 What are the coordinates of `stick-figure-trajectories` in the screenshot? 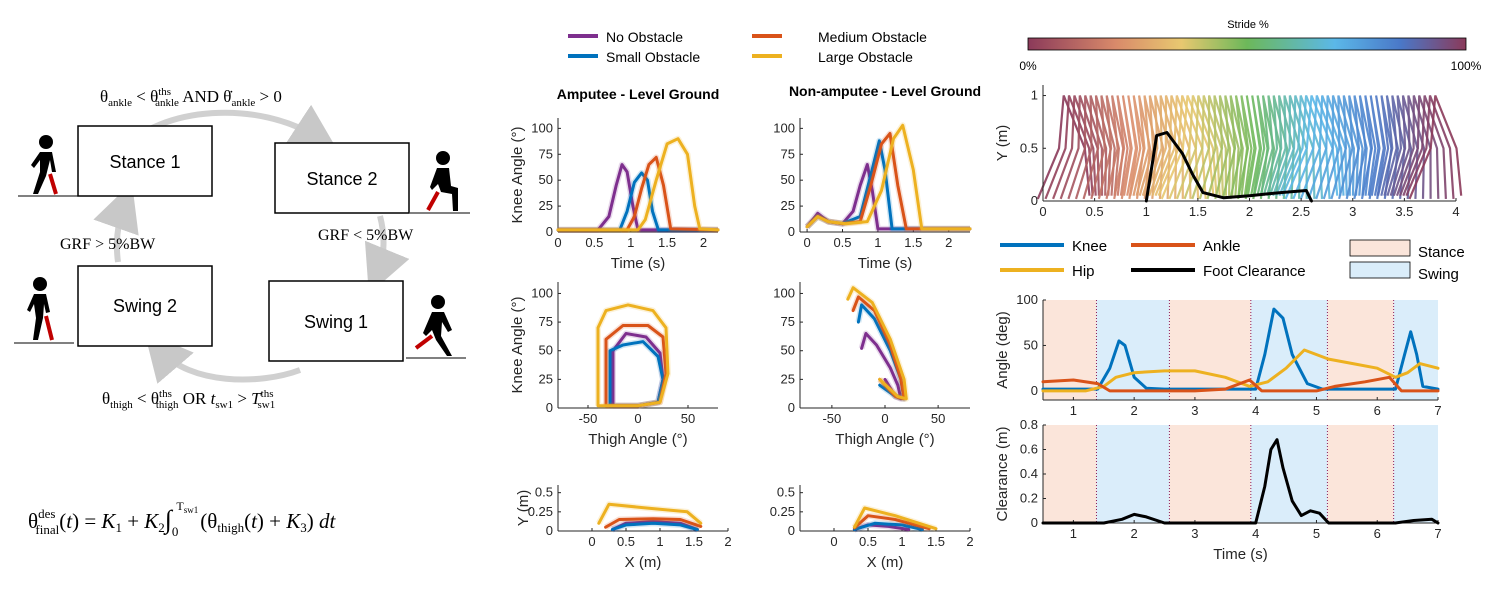 It's located at (1249, 147).